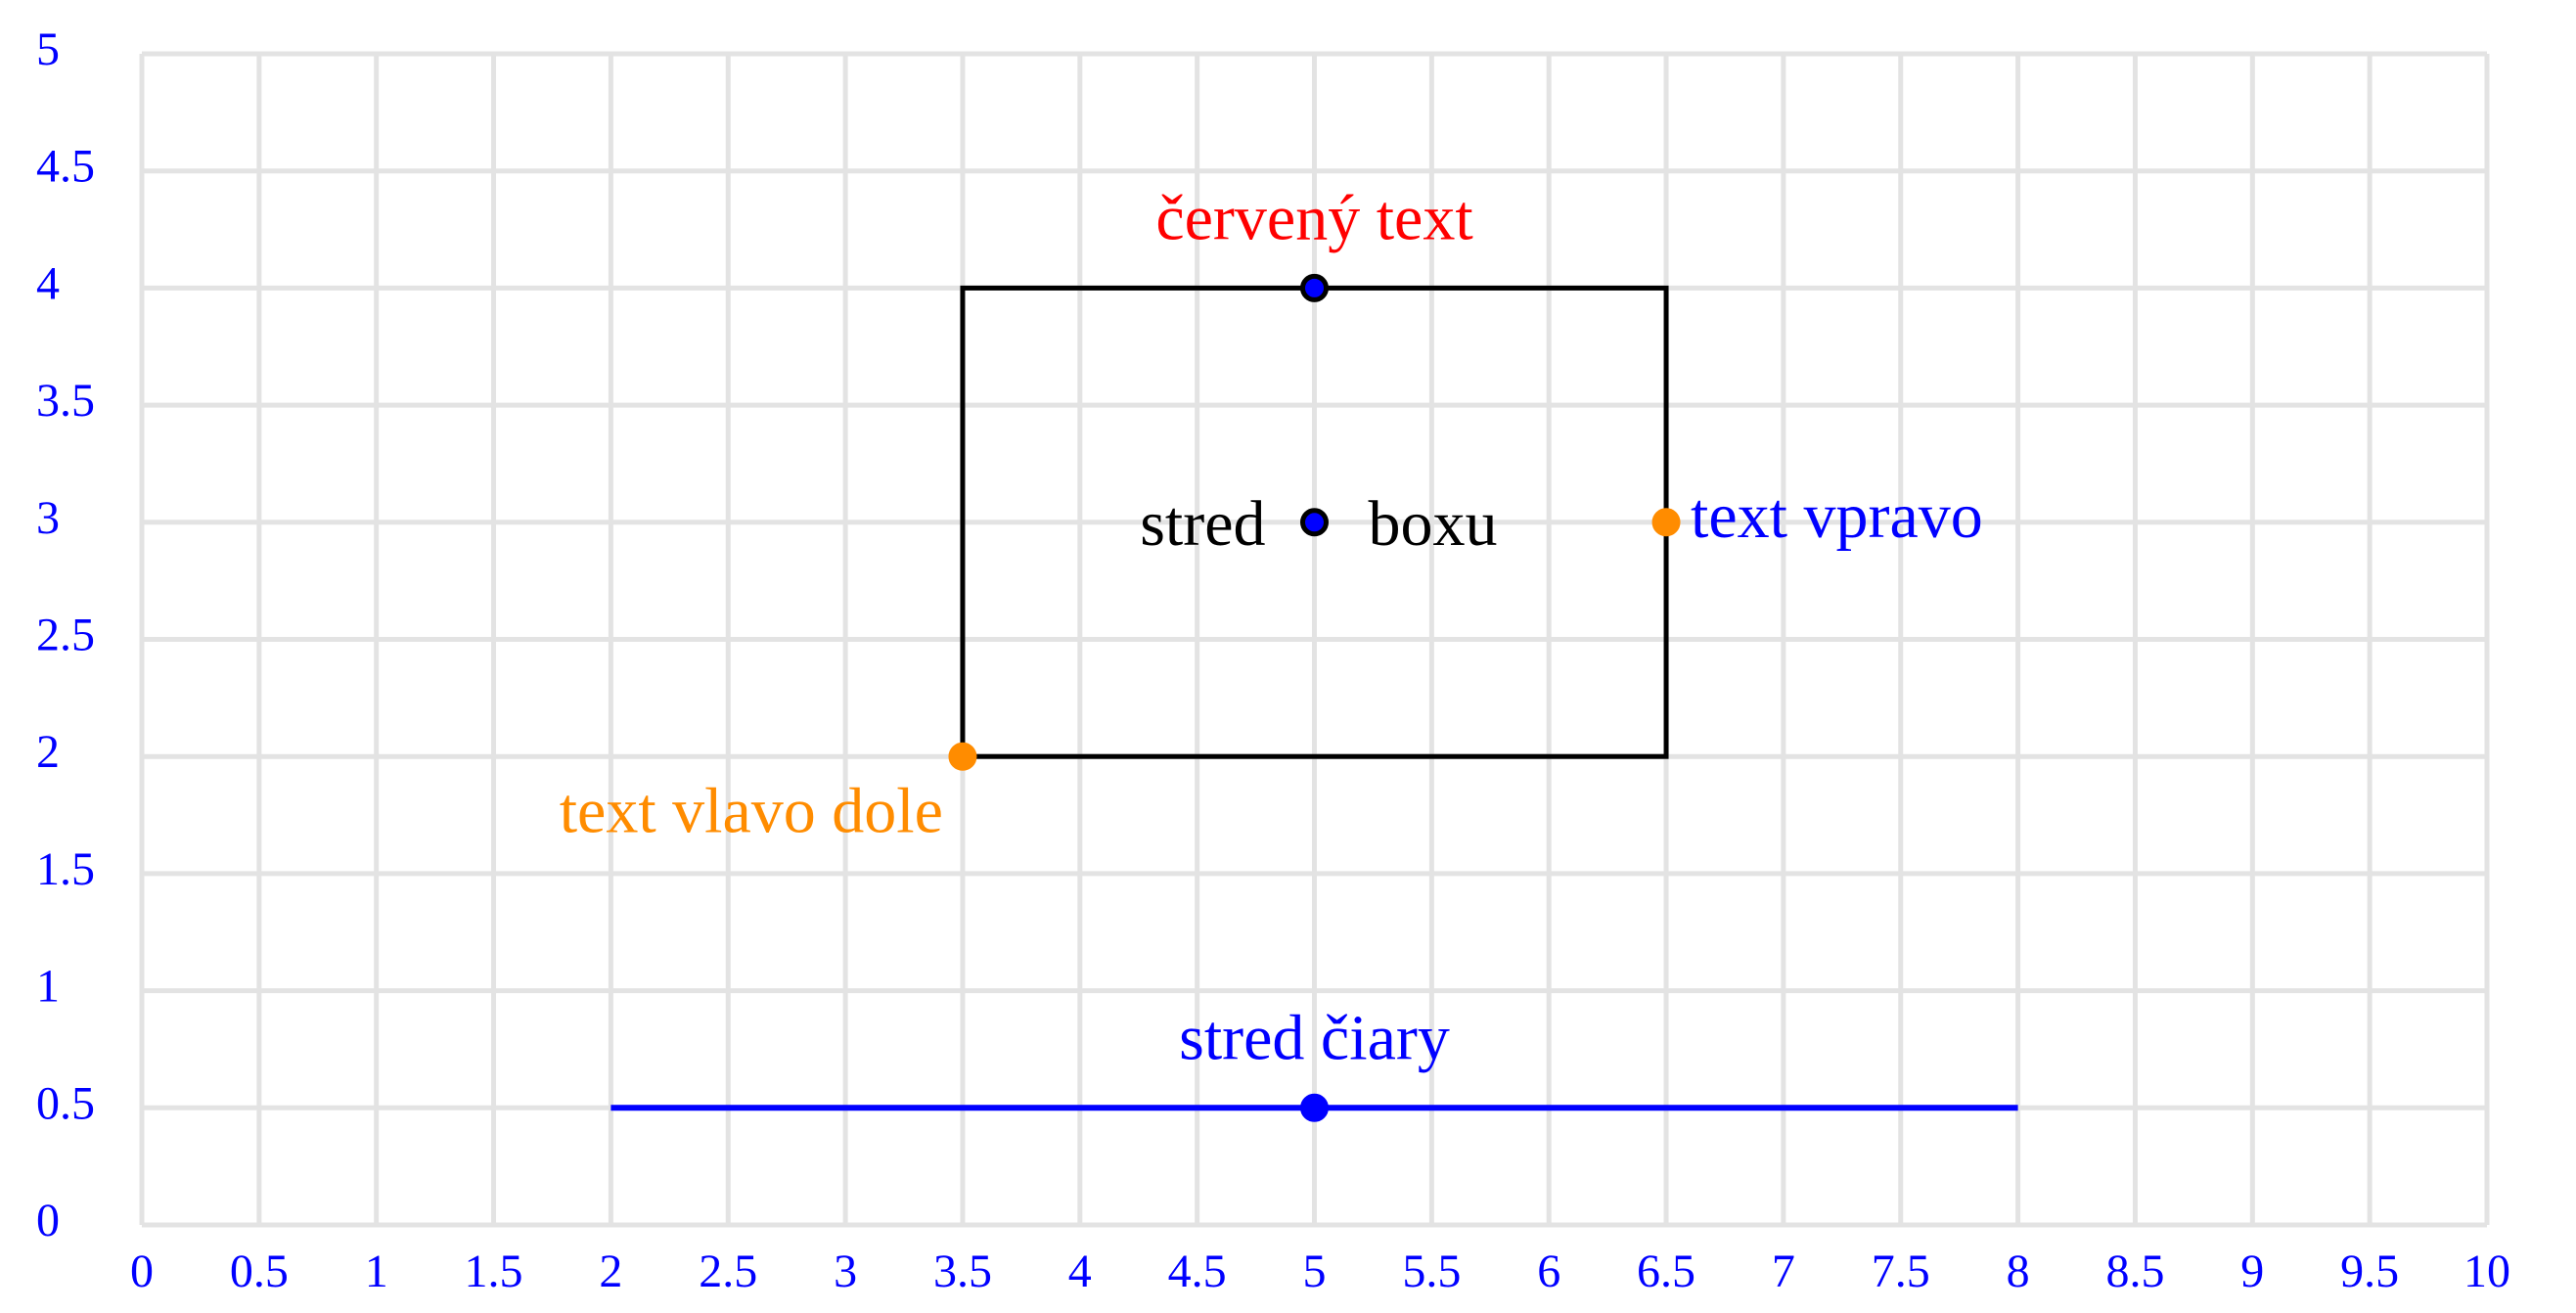  Describe the element at coordinates (142, 1271) in the screenshot. I see `x-tick-label: 0` at that location.